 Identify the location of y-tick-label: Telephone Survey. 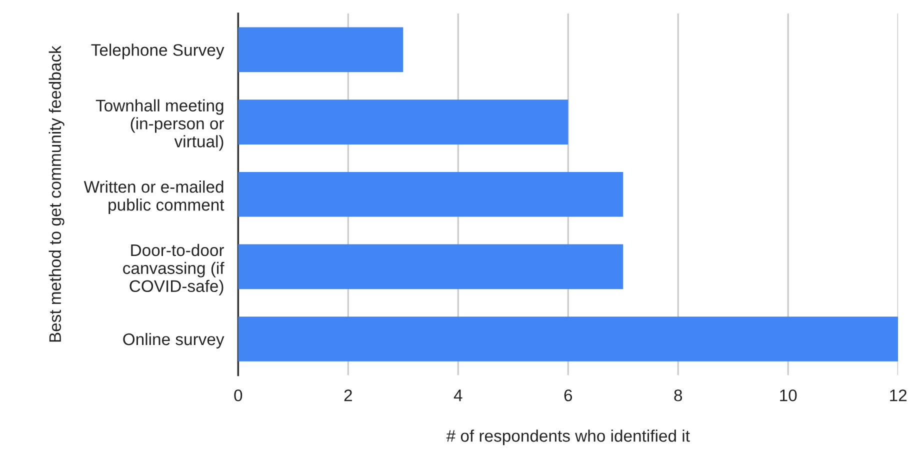
(157, 52).